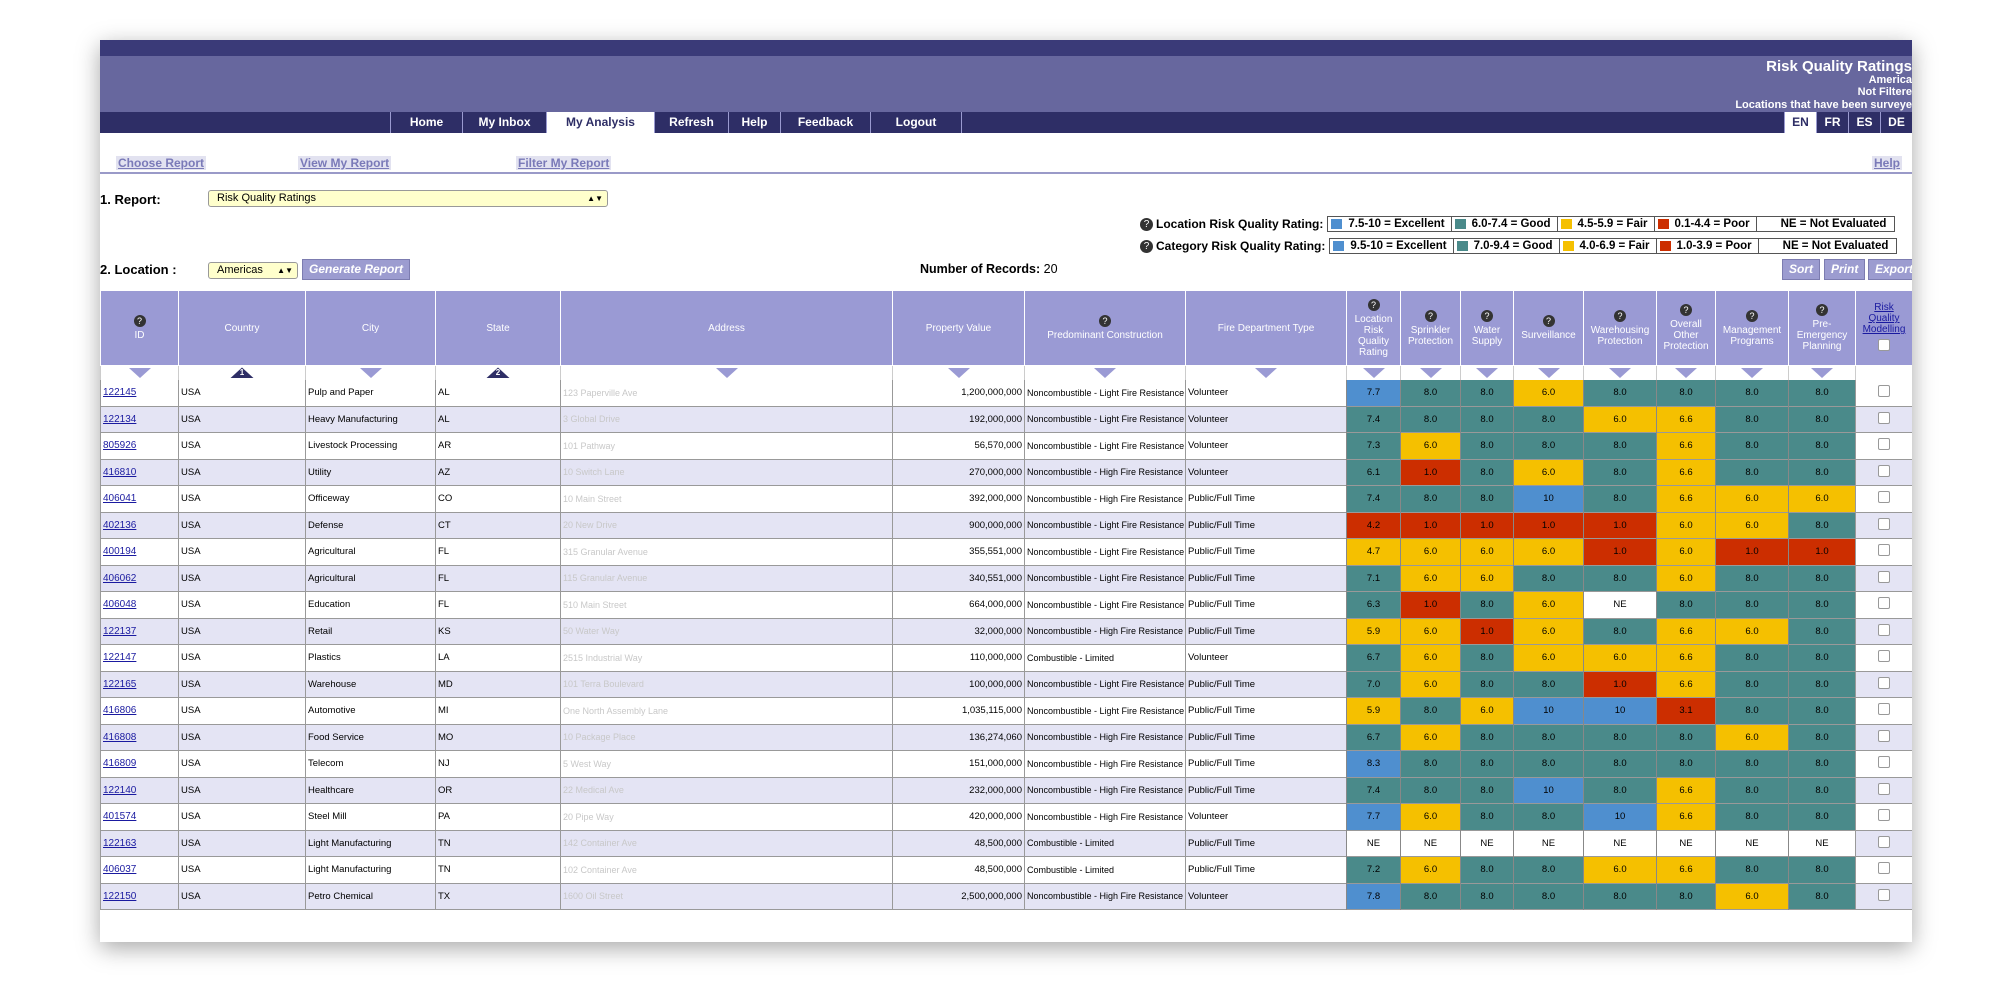 This screenshot has width=2000, height=1000. What do you see at coordinates (1430, 328) in the screenshot?
I see `col-sprinkler: ? Sprinkler Protection` at bounding box center [1430, 328].